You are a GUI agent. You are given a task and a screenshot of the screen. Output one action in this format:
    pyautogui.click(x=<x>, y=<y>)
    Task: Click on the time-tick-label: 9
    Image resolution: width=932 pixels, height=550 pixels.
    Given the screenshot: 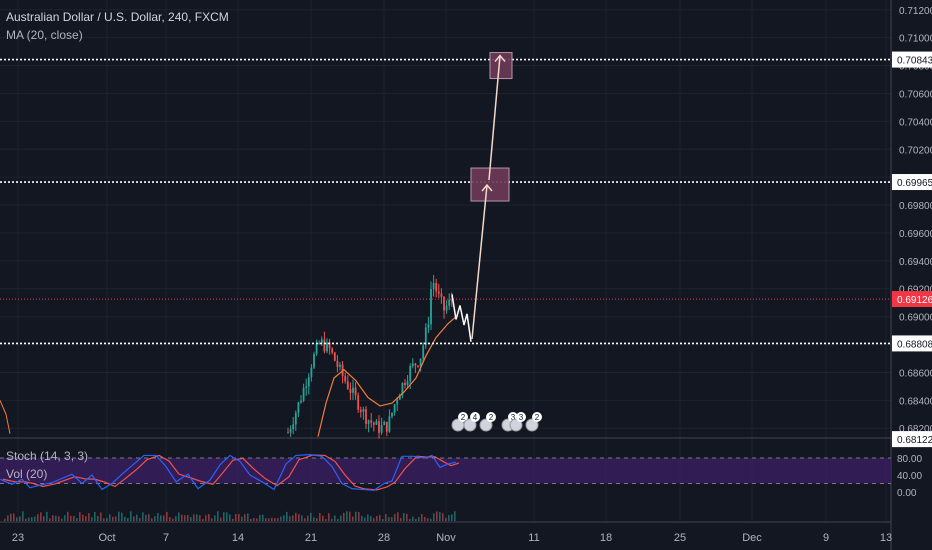 What is the action you would take?
    pyautogui.click(x=826, y=538)
    